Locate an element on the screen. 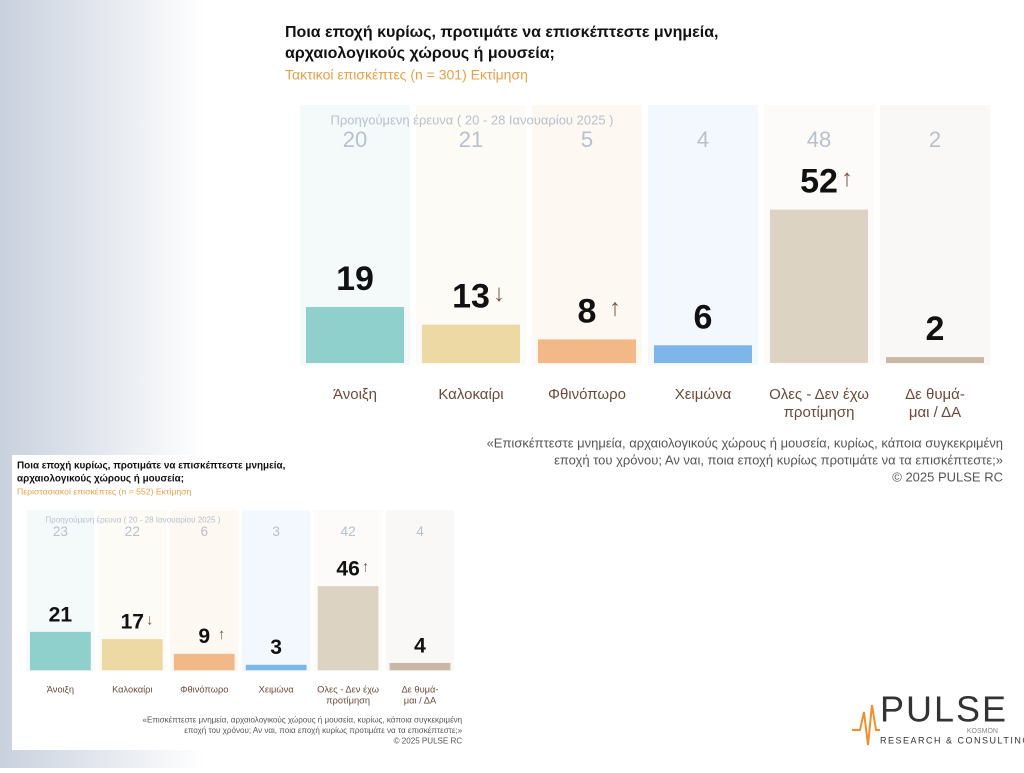  chart-subtitle: Τακτικοί επισκέπτες (n = 301) Εκτίμηση is located at coordinates (406, 75).